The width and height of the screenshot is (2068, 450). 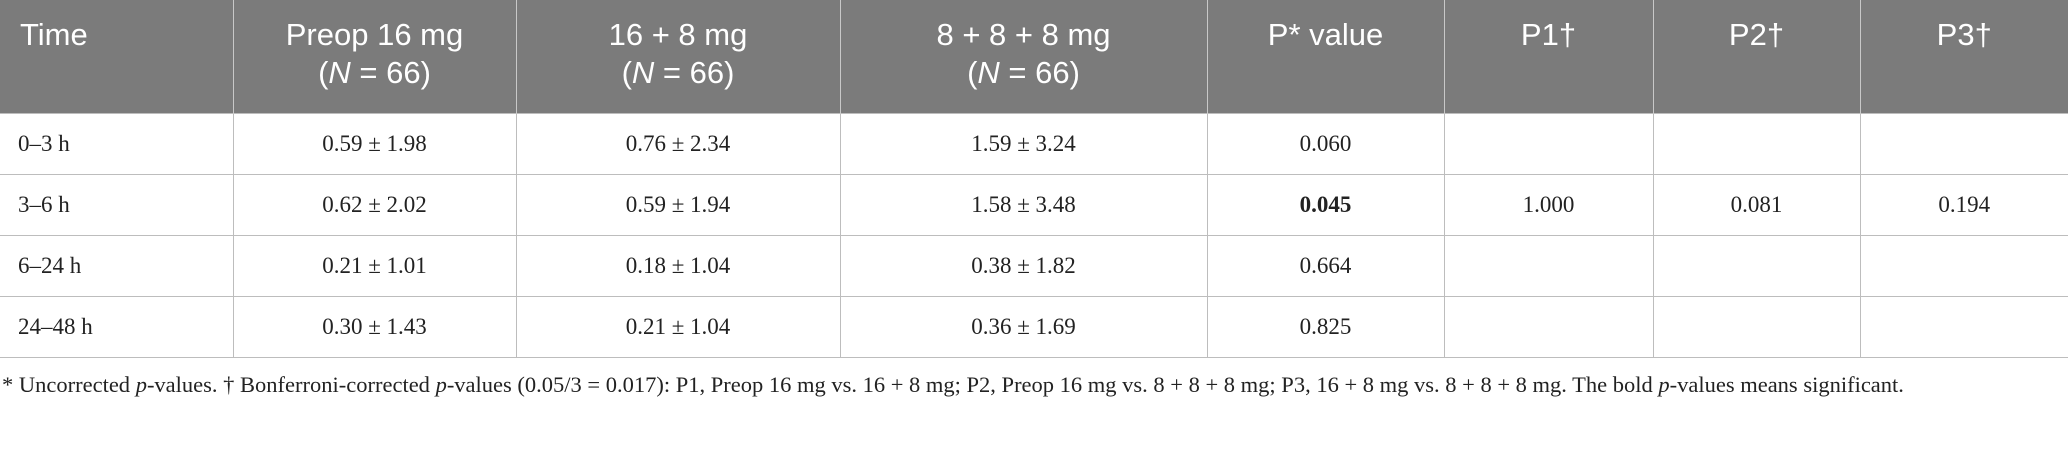 I want to click on table-cell: 1.000, so click(x=1548, y=204).